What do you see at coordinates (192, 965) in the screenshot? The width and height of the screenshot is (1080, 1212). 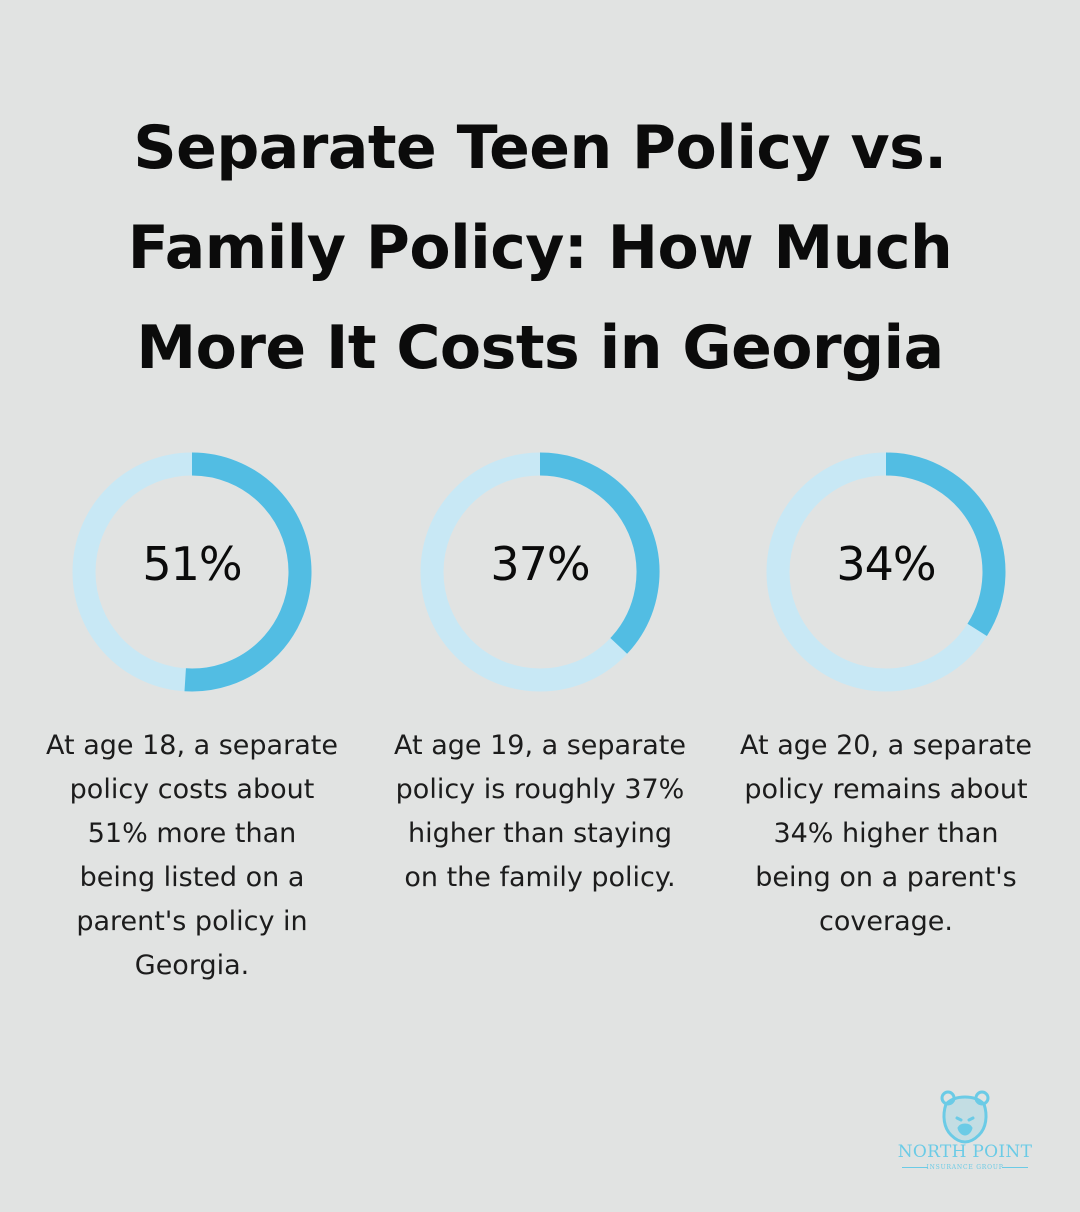 I see `description-line: Georgia.` at bounding box center [192, 965].